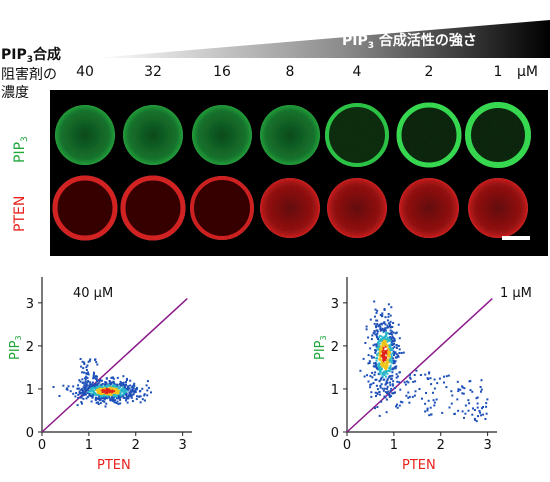 The height and width of the screenshot is (482, 550). Describe the element at coordinates (419, 465) in the screenshot. I see `x-axis-label: PTEN` at that location.